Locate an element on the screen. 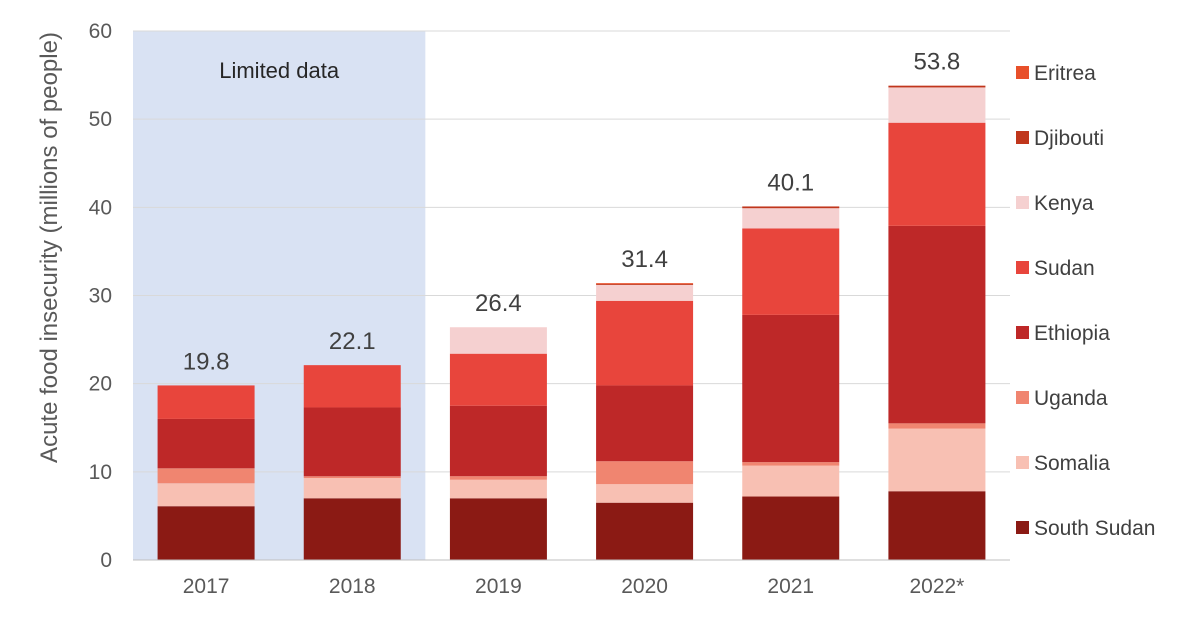  y-axis-ticks: 0 10 20 30 40 50 60 is located at coordinates (100, 296).